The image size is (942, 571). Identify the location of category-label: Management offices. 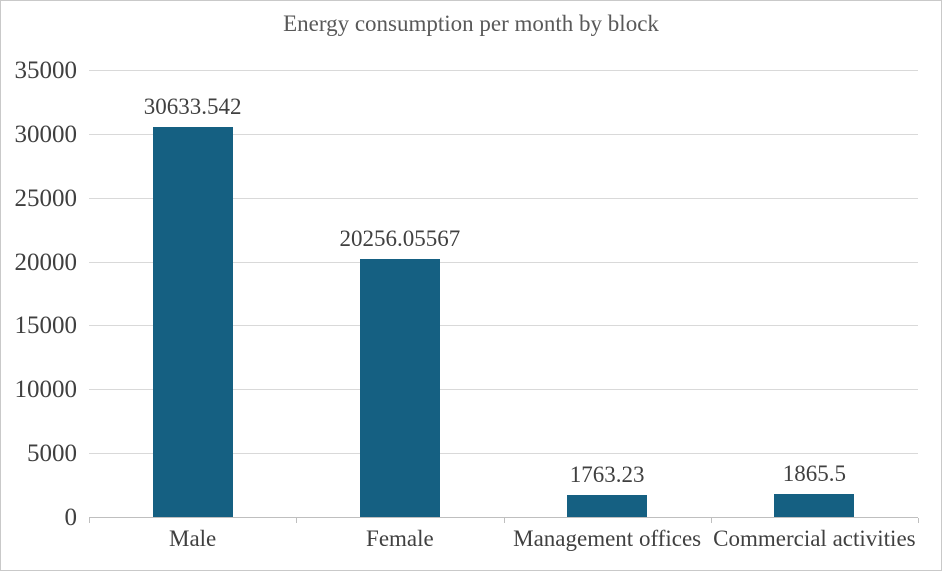
(607, 538).